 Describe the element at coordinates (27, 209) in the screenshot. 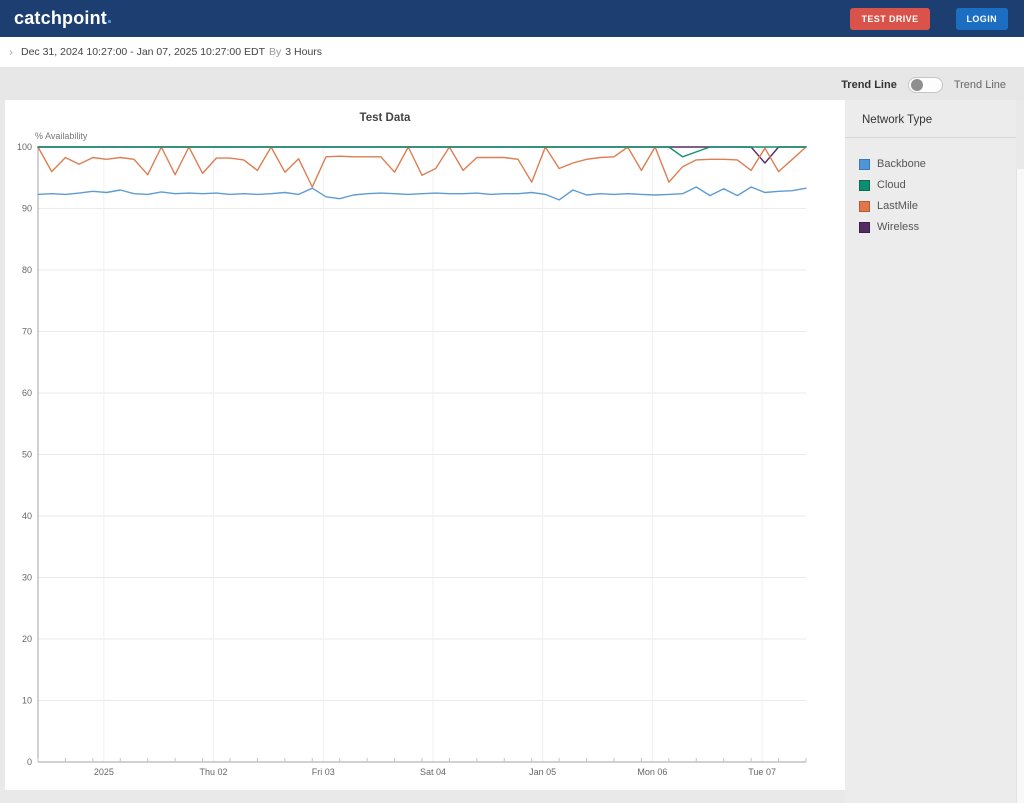

I see `svg-text: 90` at that location.